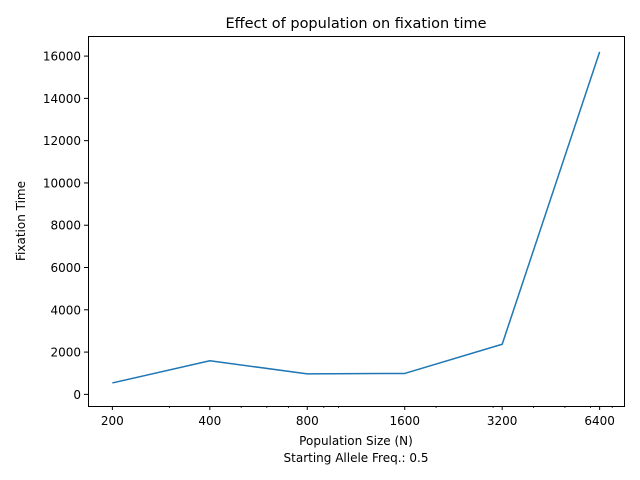  I want to click on x-tick-label: 400, so click(209, 421).